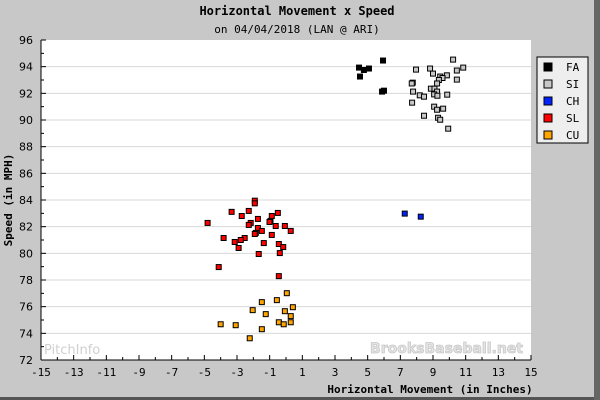  What do you see at coordinates (548, 101) in the screenshot?
I see `legend-swatch-ch` at bounding box center [548, 101].